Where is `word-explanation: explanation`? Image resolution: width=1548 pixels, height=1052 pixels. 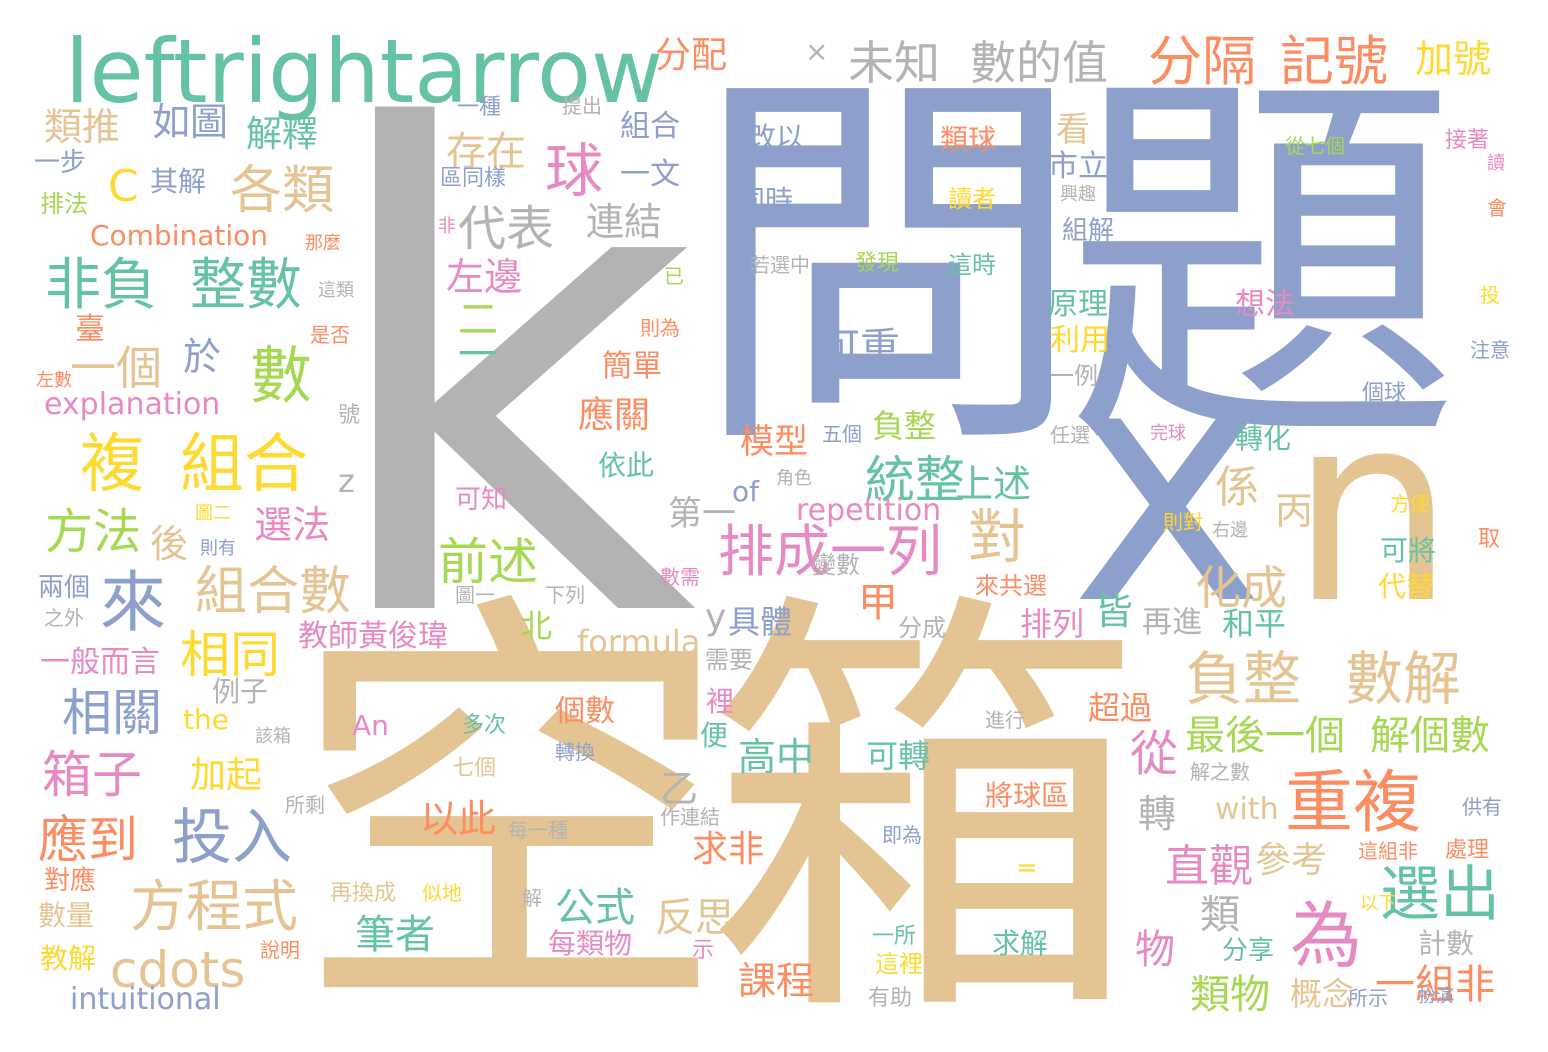
word-explanation: explanation is located at coordinates (132, 404).